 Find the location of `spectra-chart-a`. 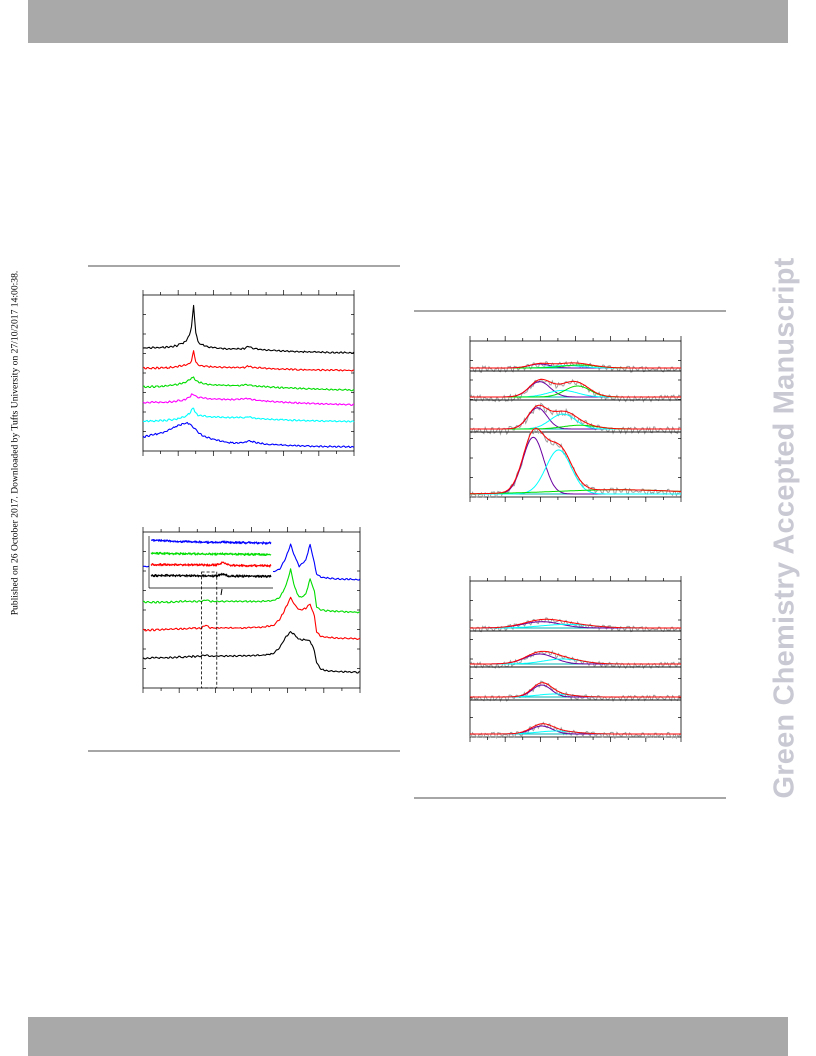

spectra-chart-a is located at coordinates (248, 373).